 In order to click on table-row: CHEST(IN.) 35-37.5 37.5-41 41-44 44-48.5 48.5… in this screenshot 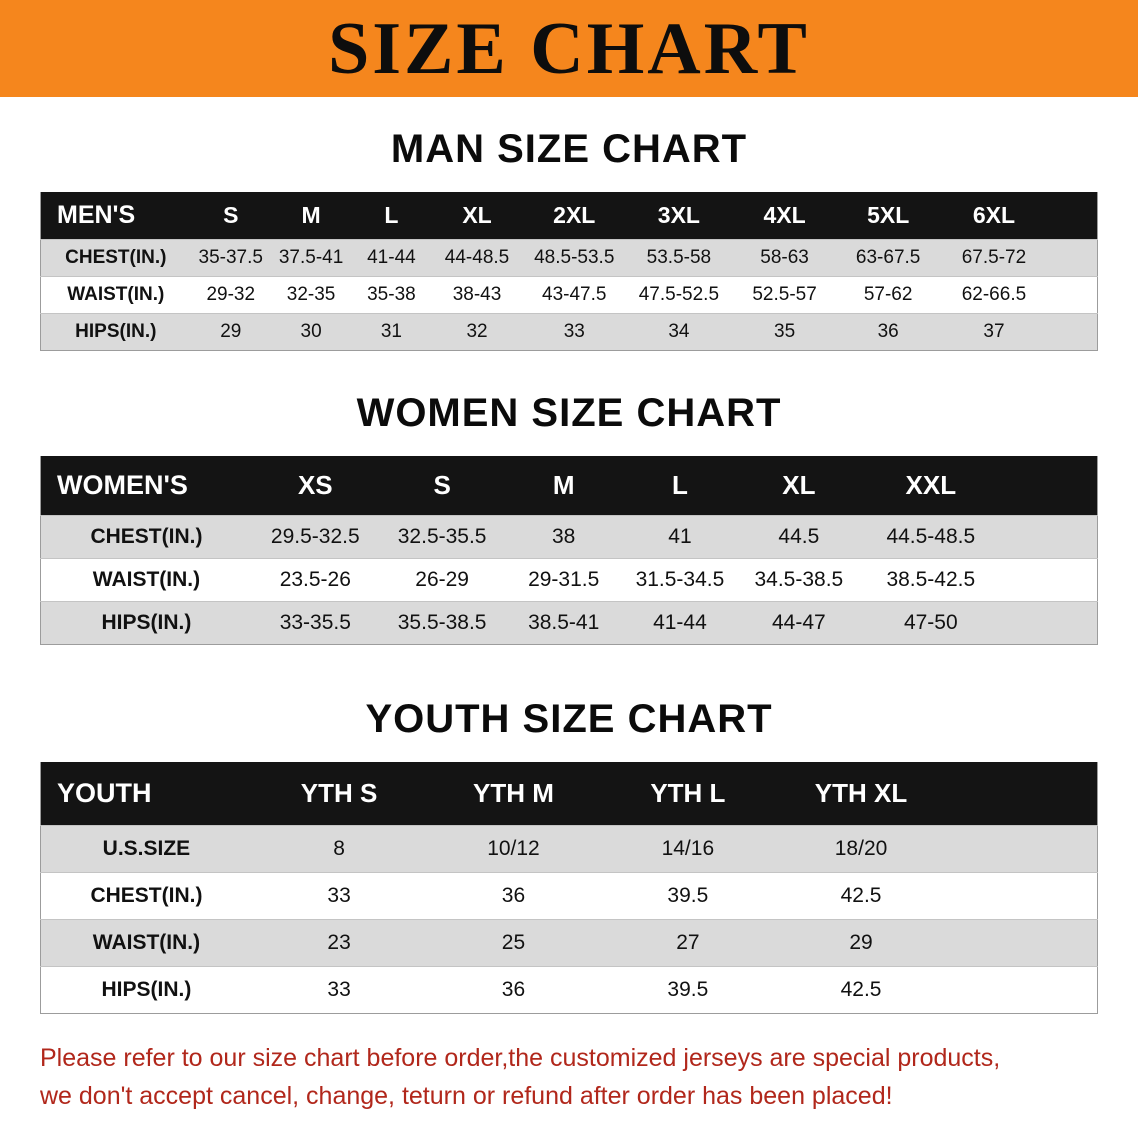, I will do `click(569, 258)`.